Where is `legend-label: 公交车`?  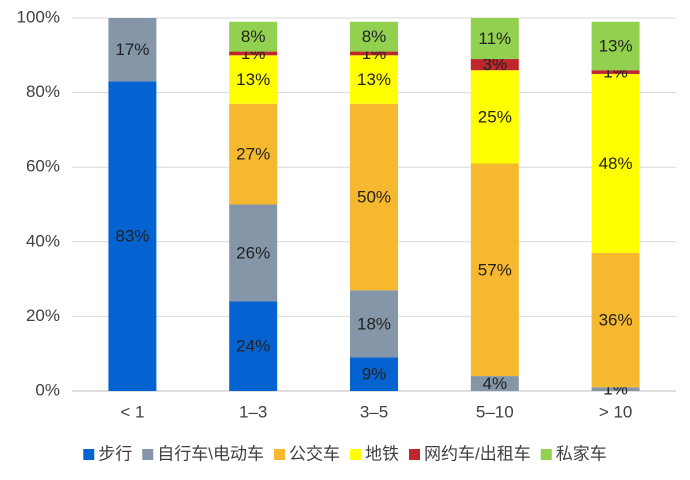
legend-label: 公交车 is located at coordinates (314, 453).